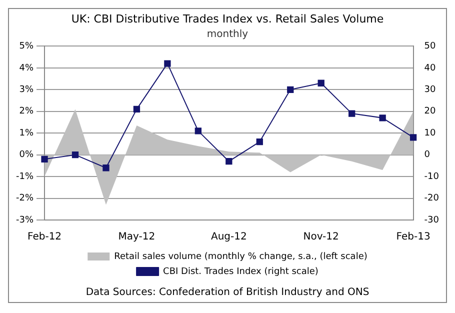  I want to click on y-tick-label: 0%, so click(26, 155).